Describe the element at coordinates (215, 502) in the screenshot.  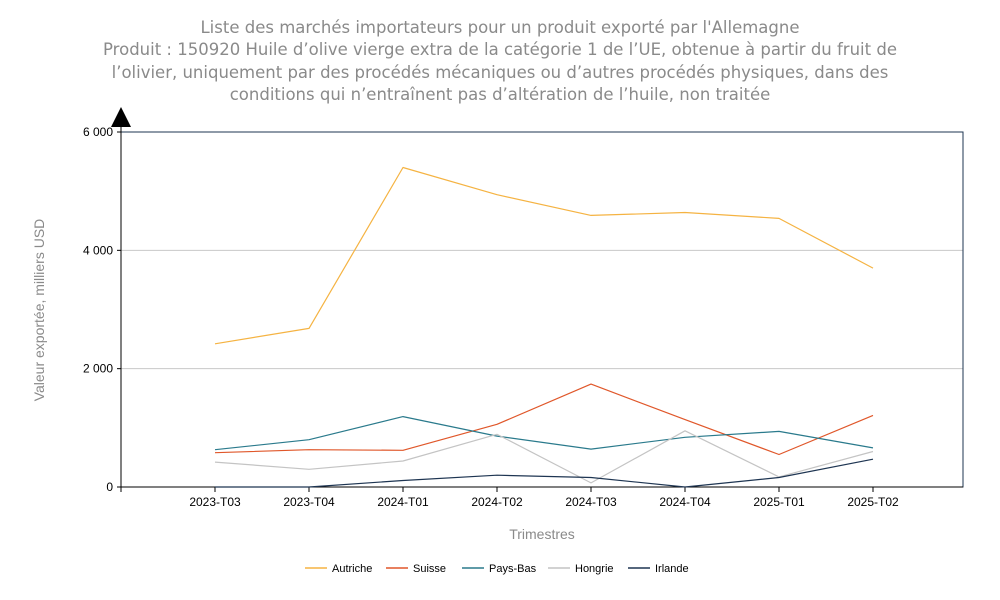
I see `x-tick-label: 2023-T03` at that location.